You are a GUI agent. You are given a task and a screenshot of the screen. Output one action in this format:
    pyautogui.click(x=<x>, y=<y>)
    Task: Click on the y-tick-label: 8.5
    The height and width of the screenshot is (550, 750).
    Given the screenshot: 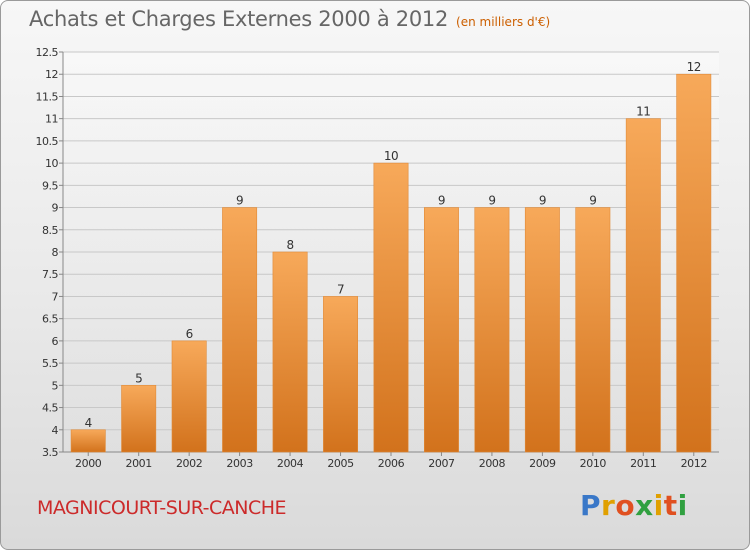 What is the action you would take?
    pyautogui.click(x=50, y=230)
    